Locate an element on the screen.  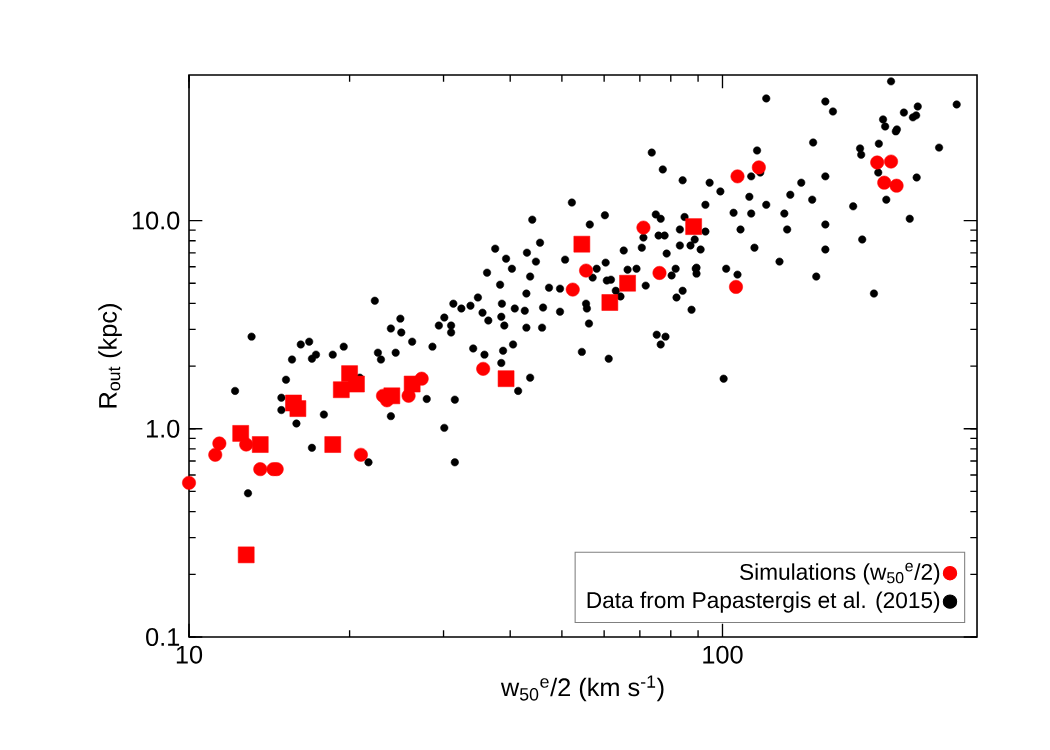
y-axis-title: R$_{out}$ (kpc) is located at coordinates (110, 356).